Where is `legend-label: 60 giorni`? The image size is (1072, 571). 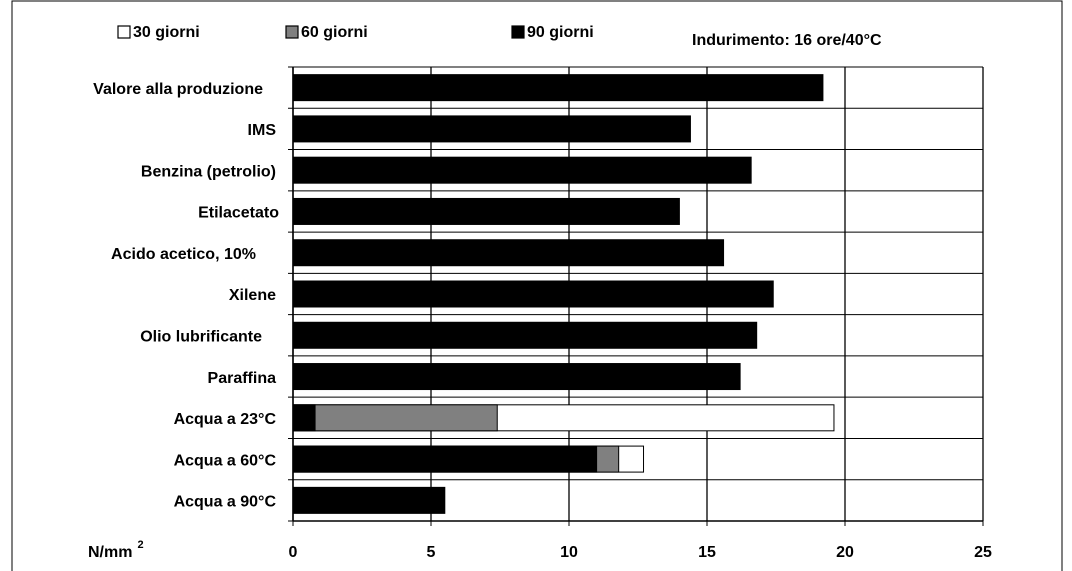 legend-label: 60 giorni is located at coordinates (334, 32).